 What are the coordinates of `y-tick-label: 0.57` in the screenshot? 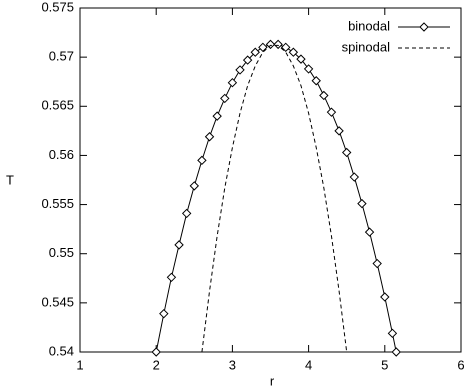 It's located at (61, 56).